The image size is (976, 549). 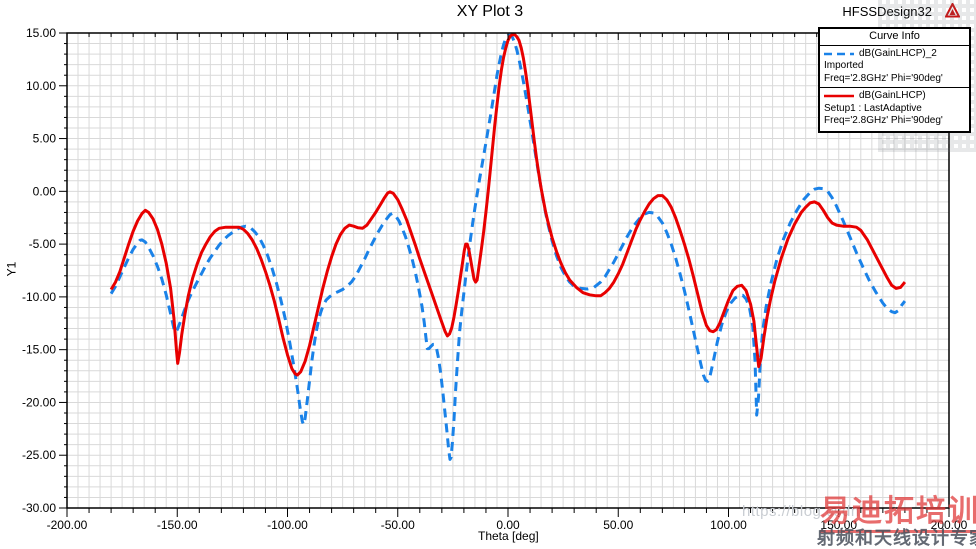 What do you see at coordinates (949, 525) in the screenshot?
I see `x-tick-label: 200.00` at bounding box center [949, 525].